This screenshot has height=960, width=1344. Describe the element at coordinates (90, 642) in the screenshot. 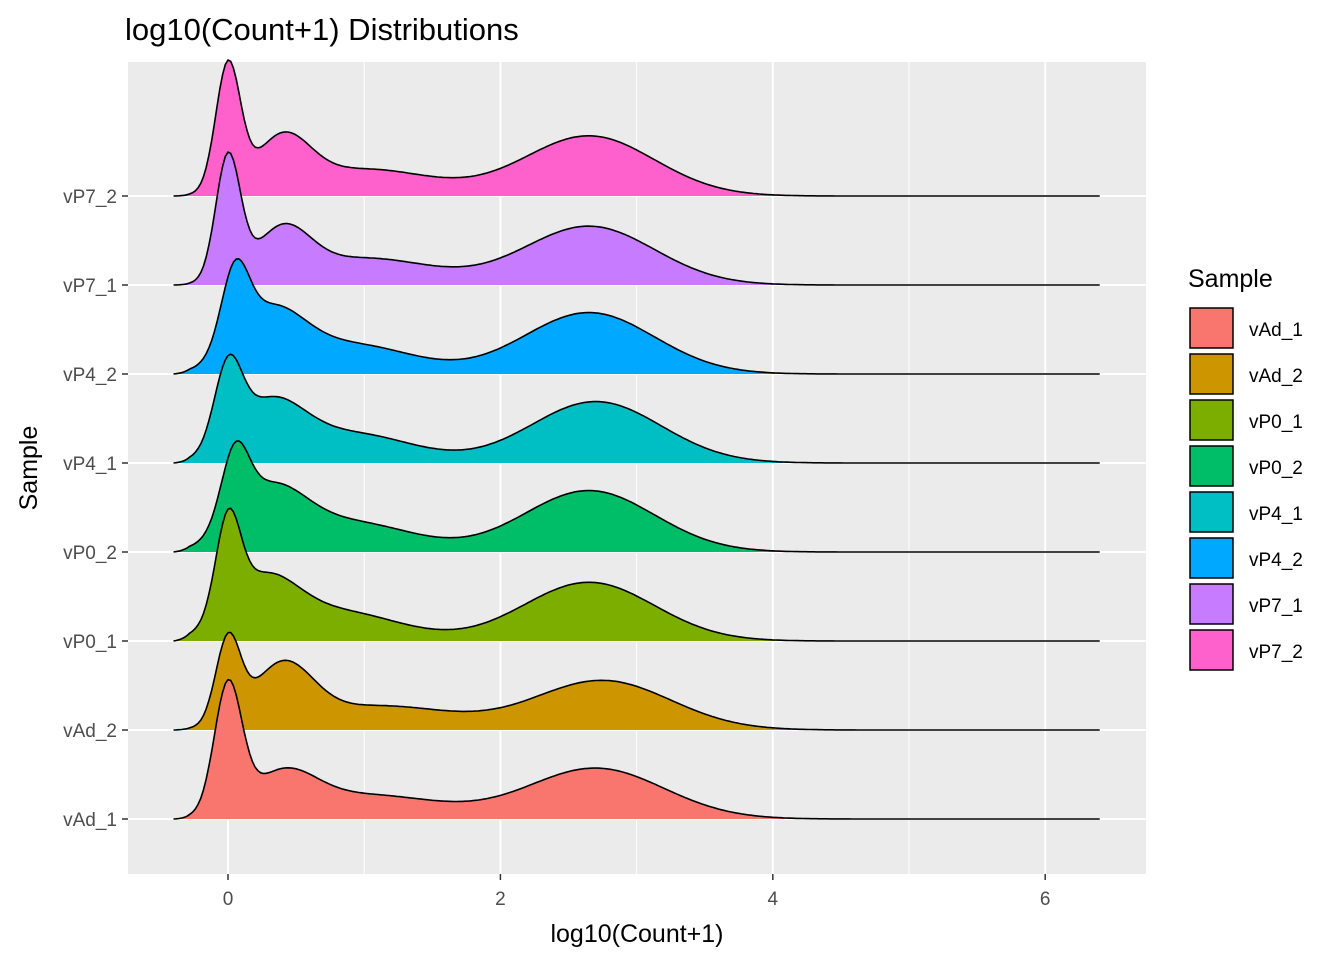

I see `y-tick-label: vP0_1` at that location.